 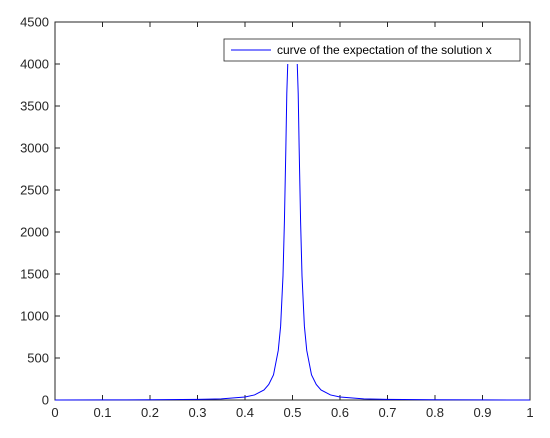 What do you see at coordinates (45, 400) in the screenshot?
I see `y-tick-label: 0` at bounding box center [45, 400].